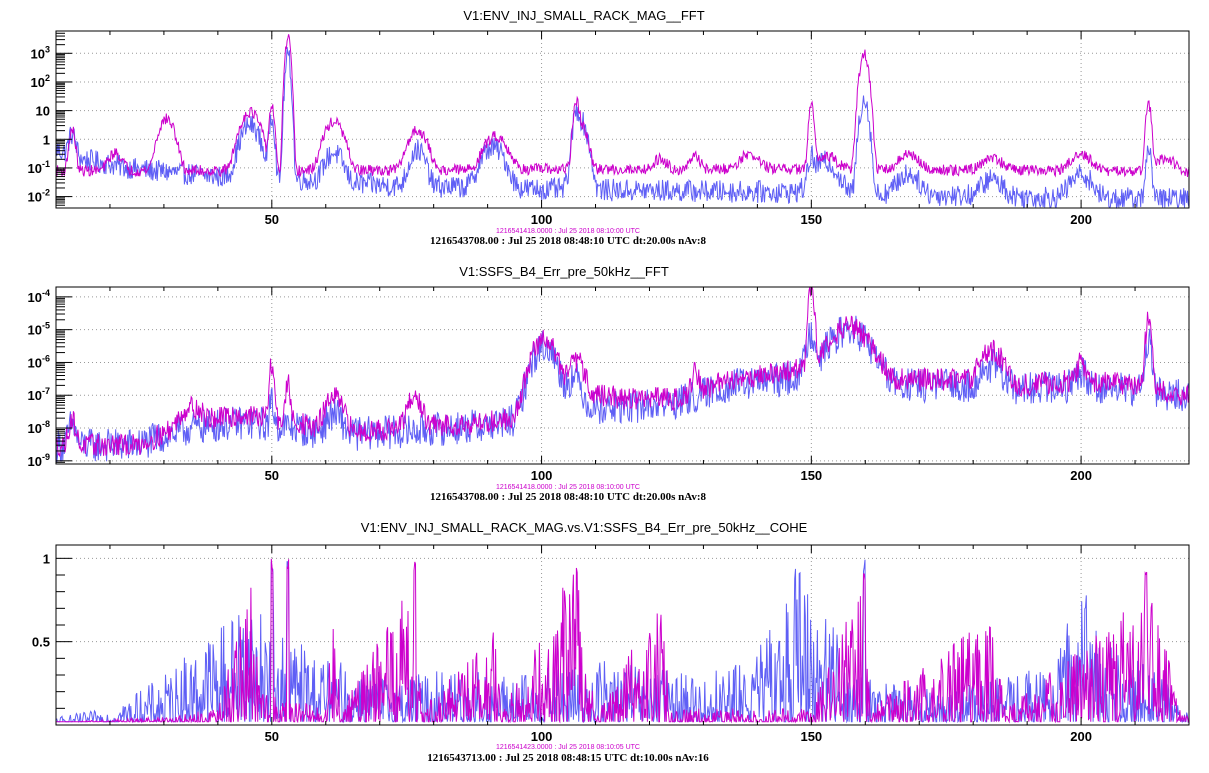  Describe the element at coordinates (41, 642) in the screenshot. I see `y-tick-label: 0.5` at that location.